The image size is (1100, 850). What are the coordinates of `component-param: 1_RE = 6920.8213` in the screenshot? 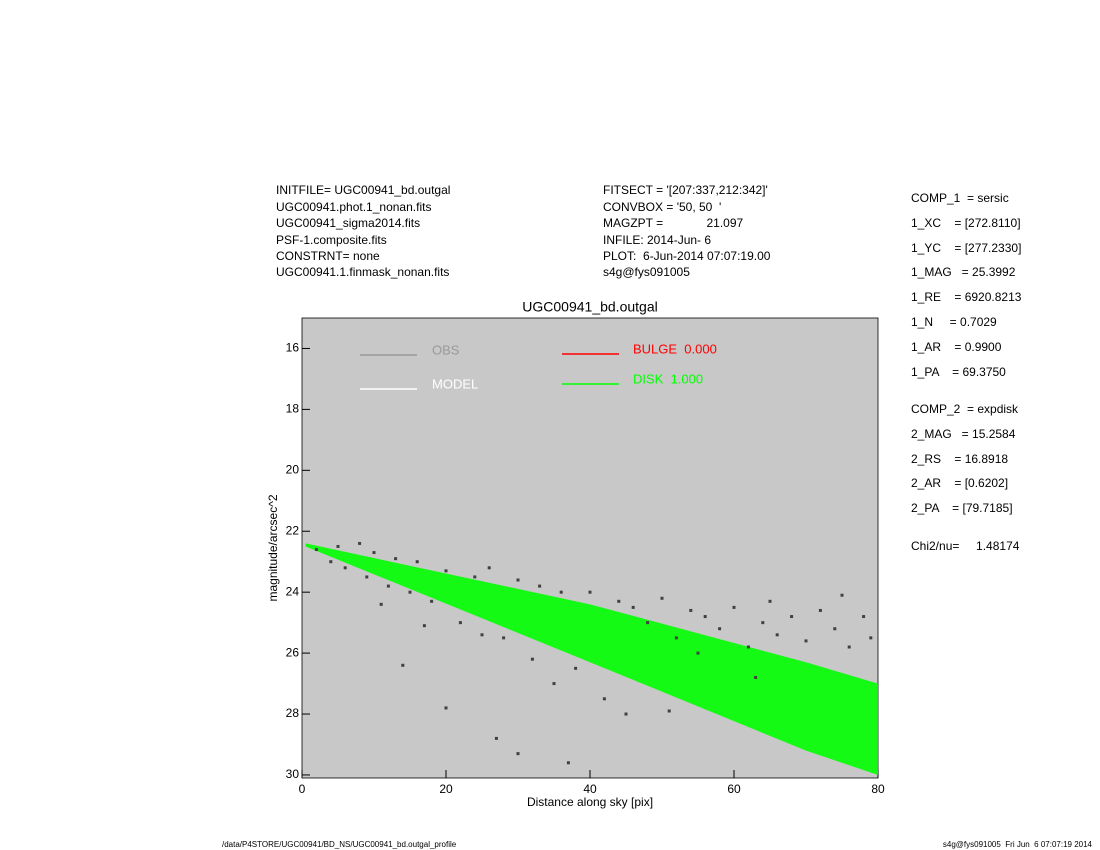 It's located at (966, 297).